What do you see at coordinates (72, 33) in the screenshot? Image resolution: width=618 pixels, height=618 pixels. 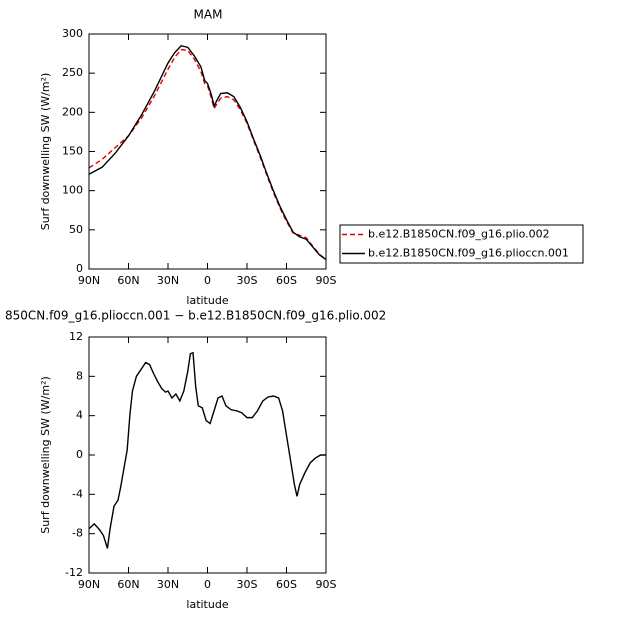 I see `y-tick-label: 300` at bounding box center [72, 33].